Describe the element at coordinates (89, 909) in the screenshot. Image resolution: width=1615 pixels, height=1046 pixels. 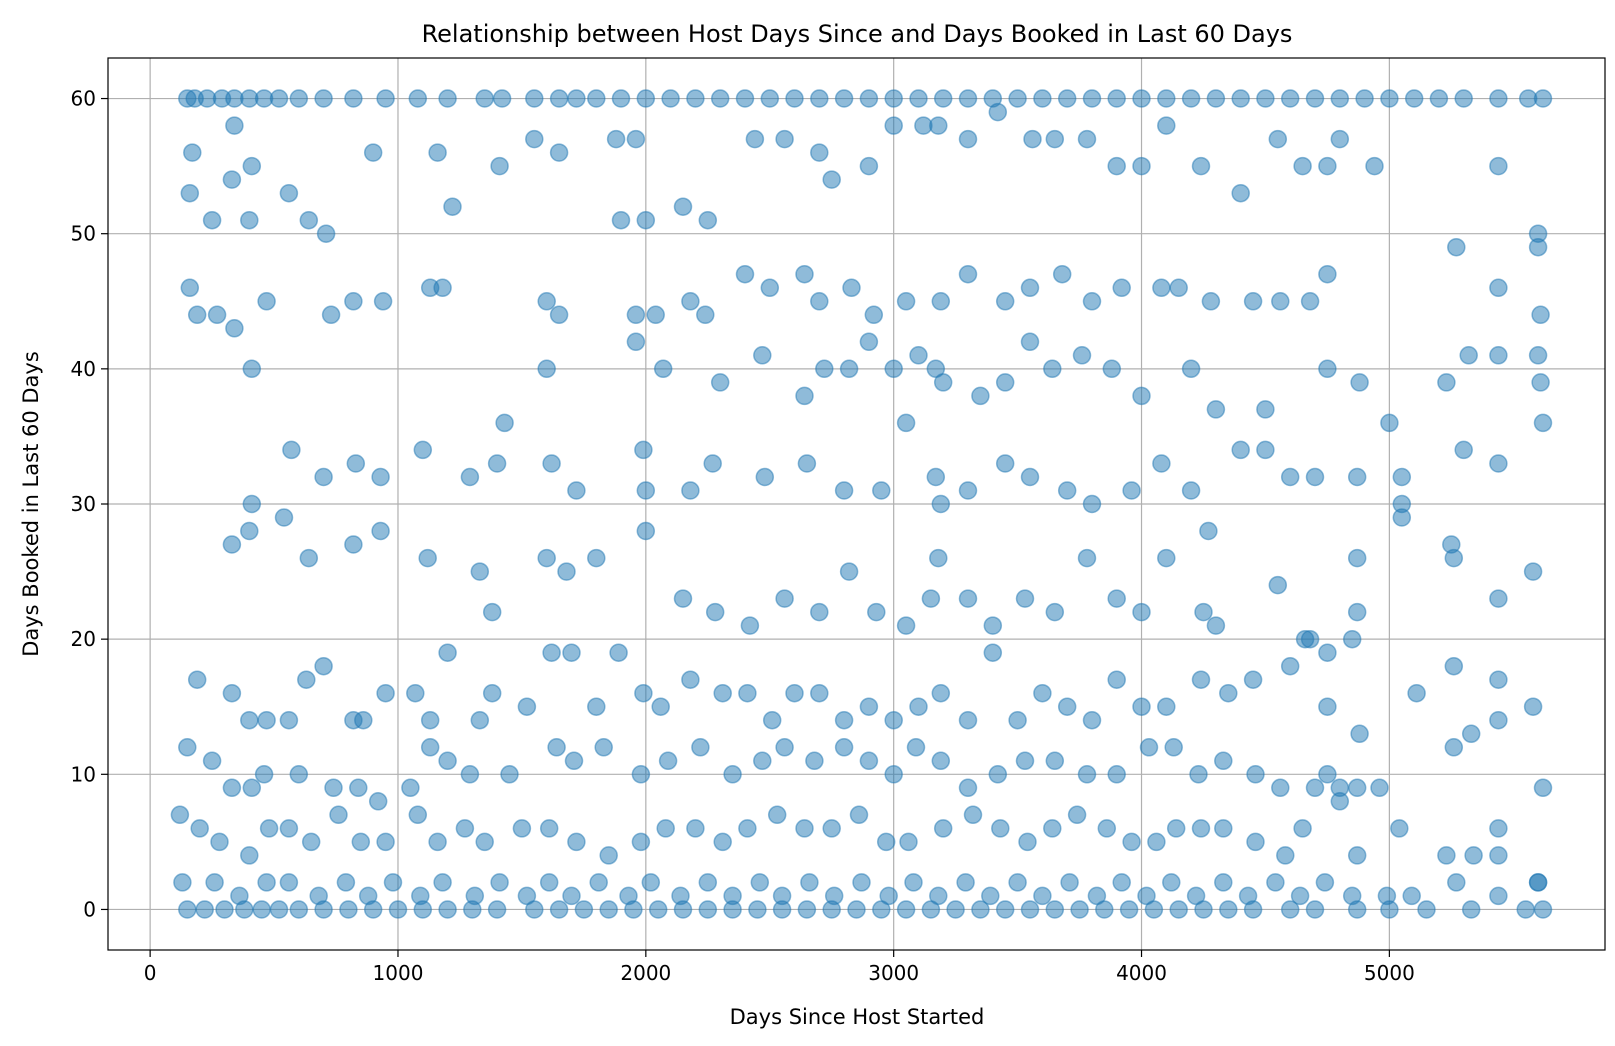
I see `y-tick-label: 0` at that location.